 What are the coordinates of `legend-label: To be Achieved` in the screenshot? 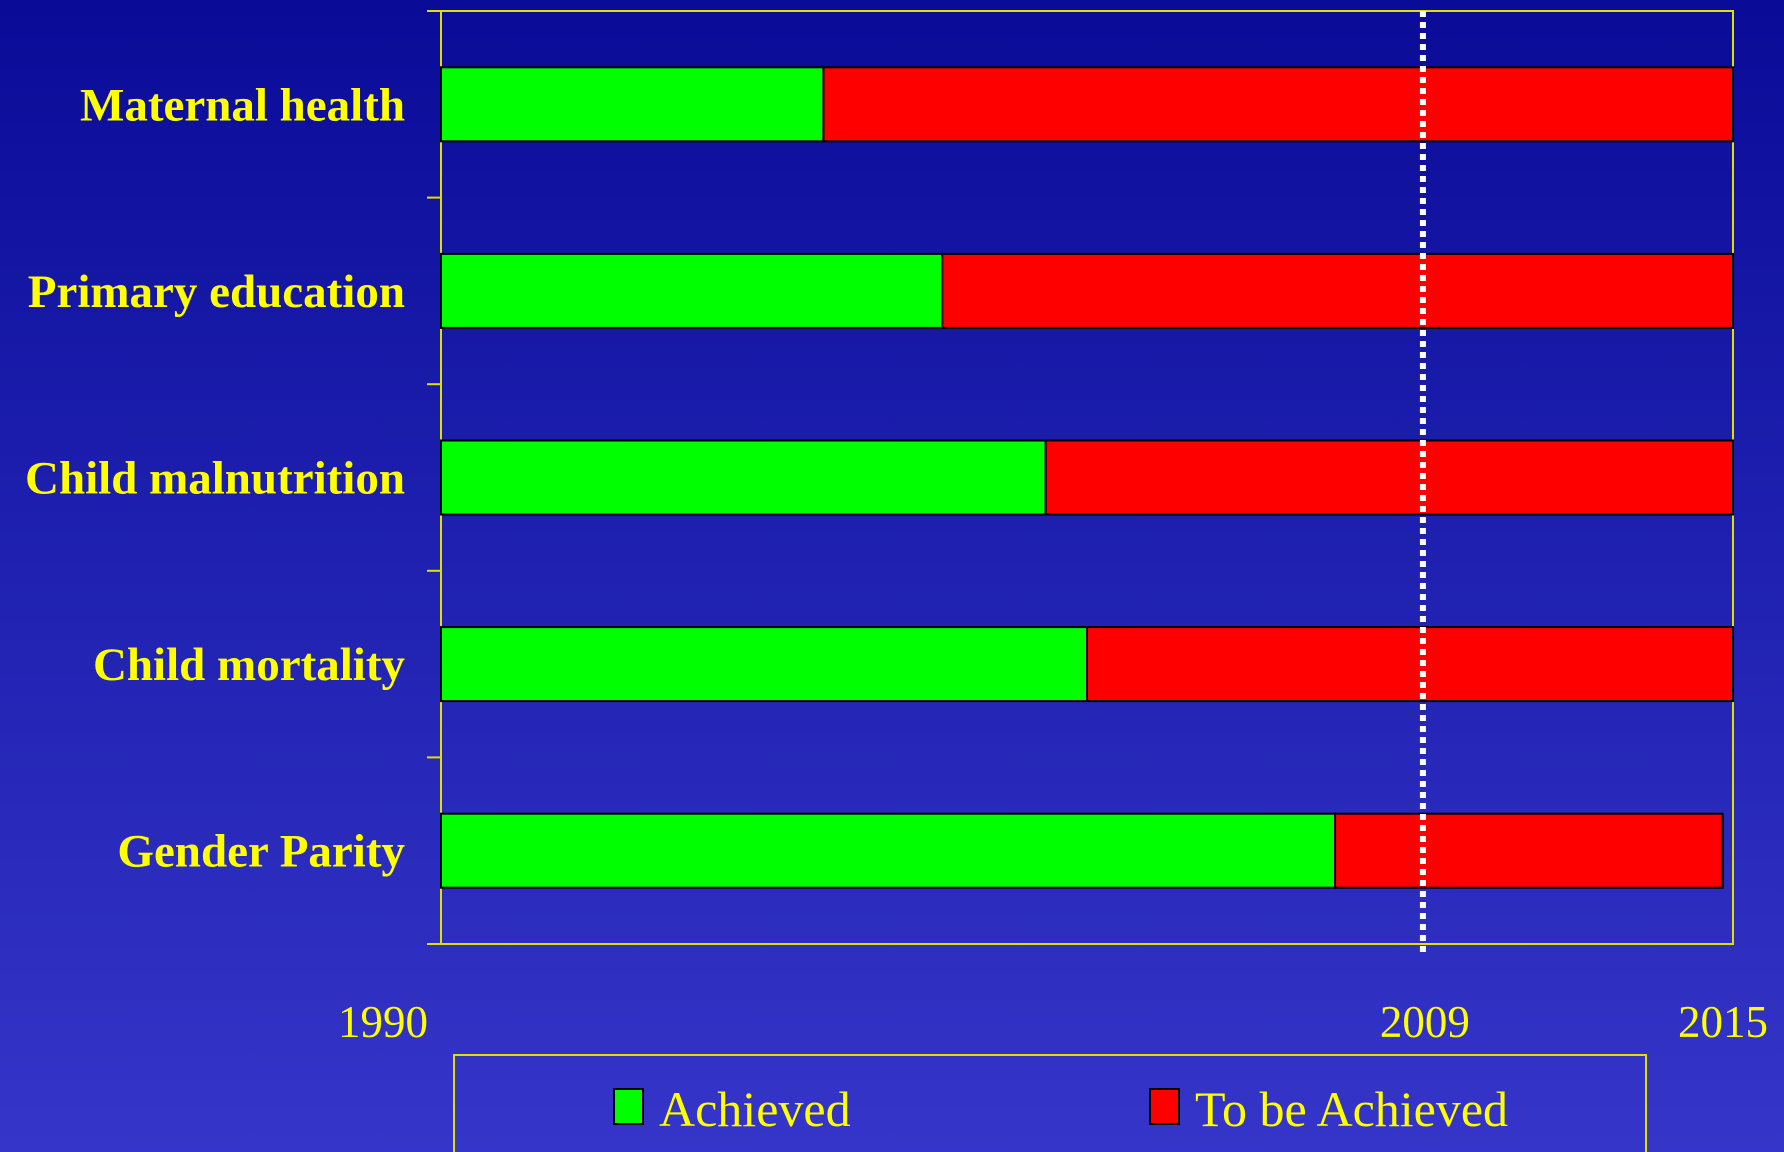 It's located at (1351, 1109).